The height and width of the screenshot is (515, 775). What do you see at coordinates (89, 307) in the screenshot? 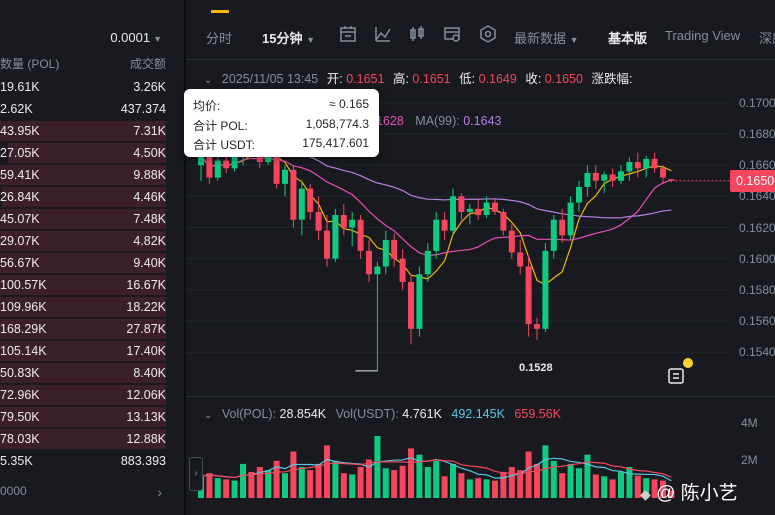
I see `order-book-row: 109.96K 18.22K` at bounding box center [89, 307].